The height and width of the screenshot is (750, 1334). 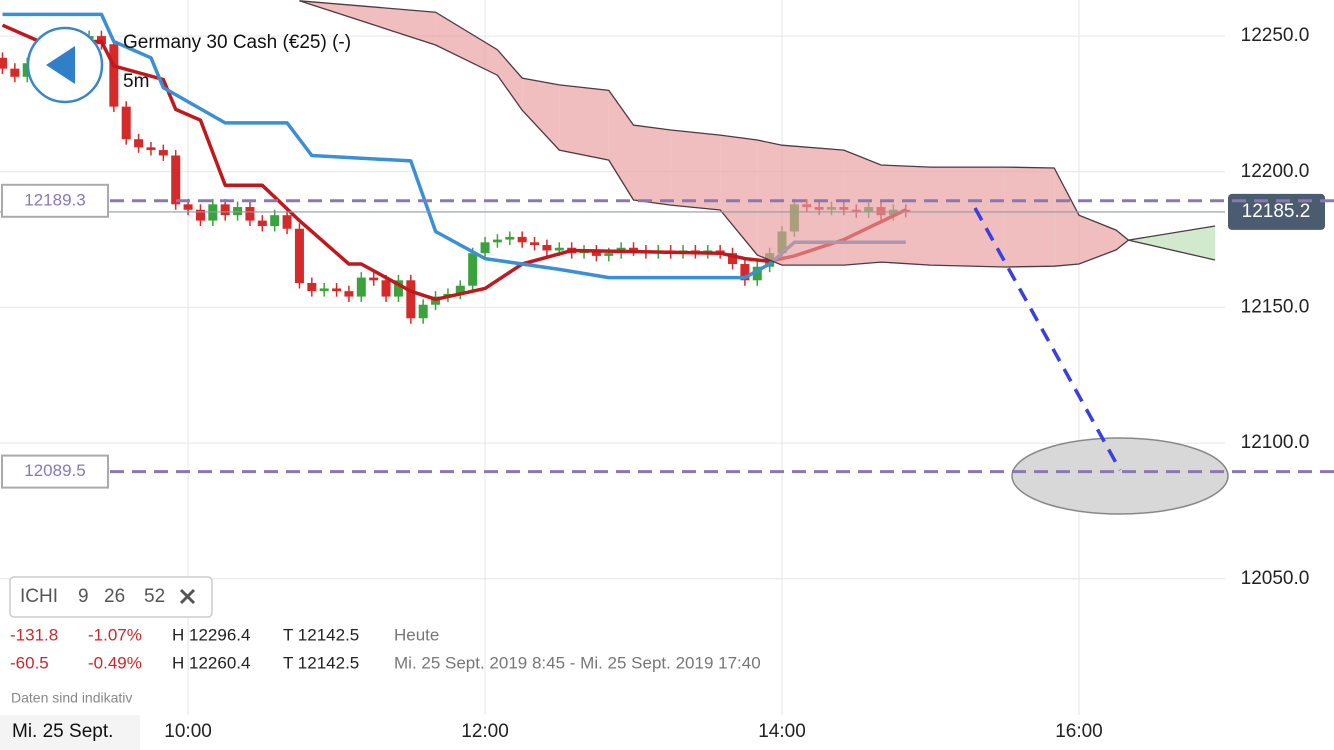 What do you see at coordinates (1047, 339) in the screenshot?
I see `trend-line` at bounding box center [1047, 339].